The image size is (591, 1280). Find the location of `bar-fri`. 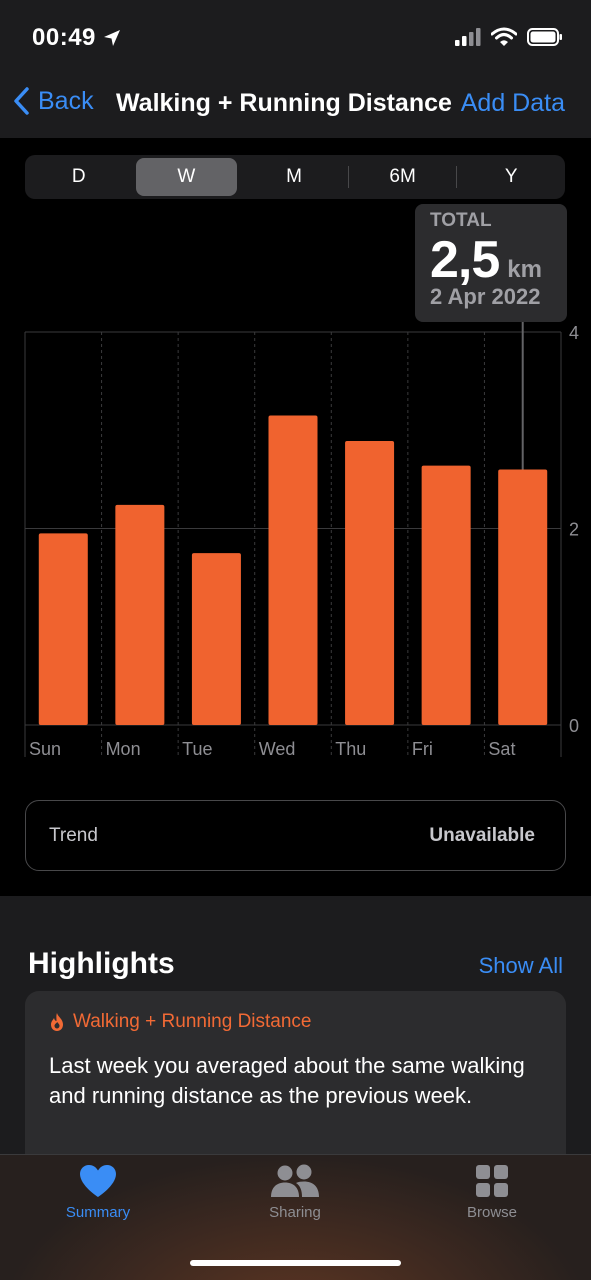

bar-fri is located at coordinates (446, 595).